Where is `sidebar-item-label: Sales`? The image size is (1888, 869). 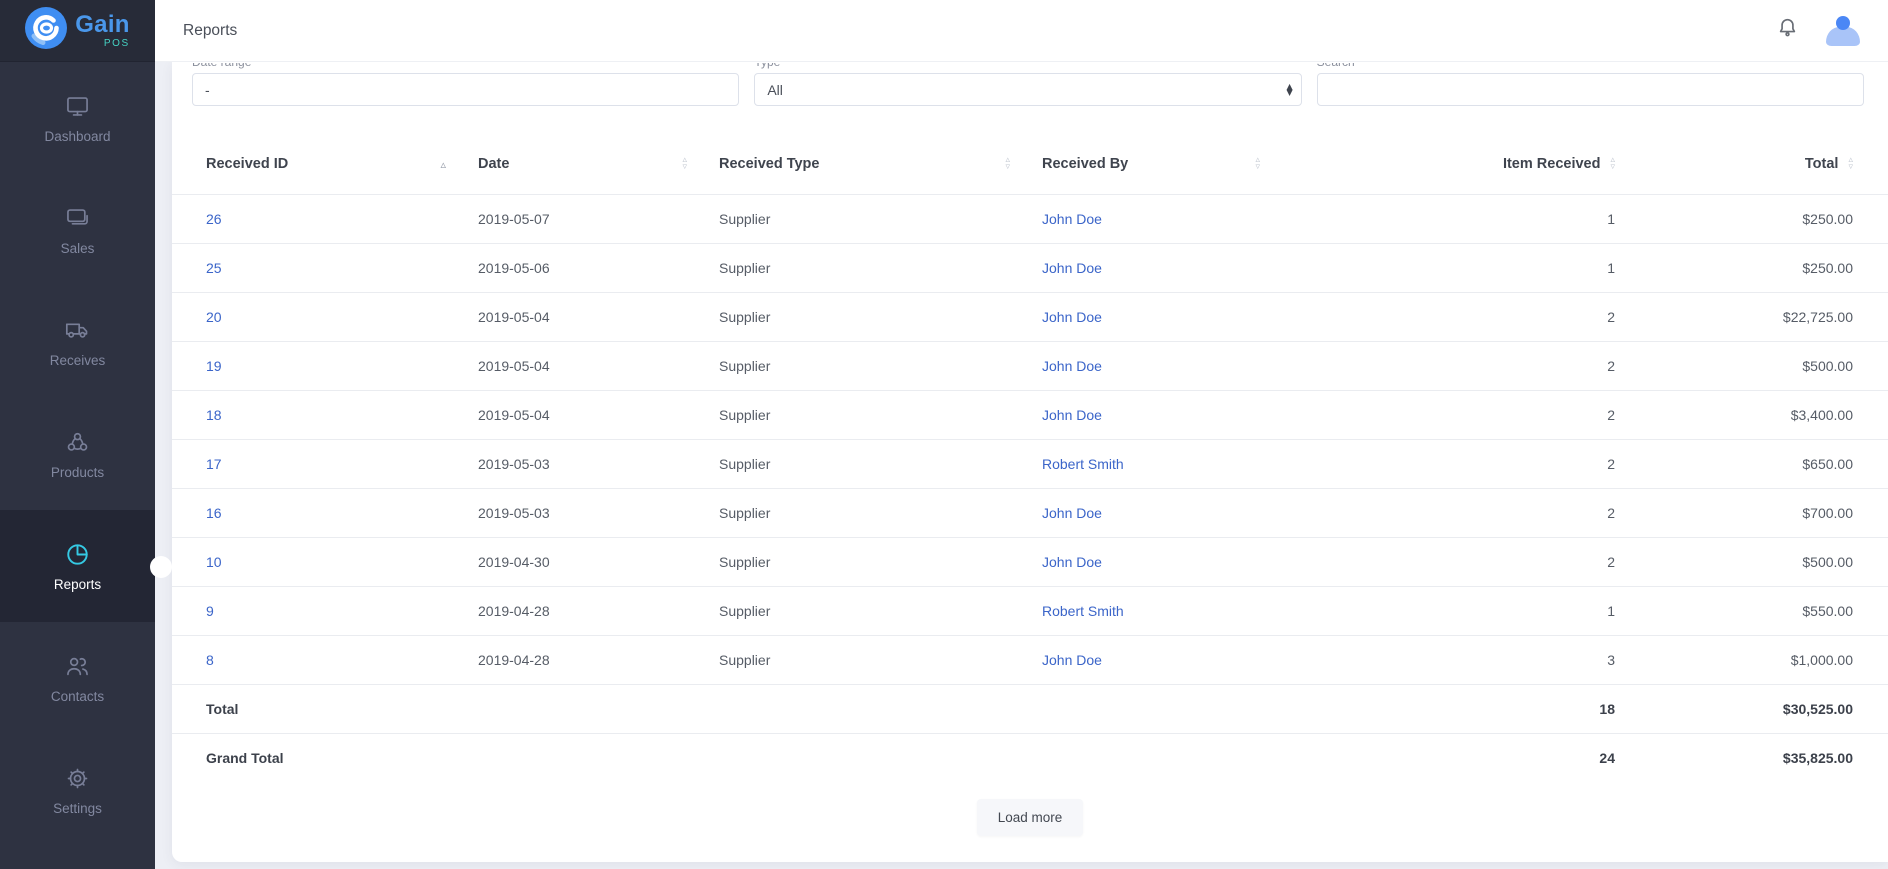 sidebar-item-label: Sales is located at coordinates (77, 248).